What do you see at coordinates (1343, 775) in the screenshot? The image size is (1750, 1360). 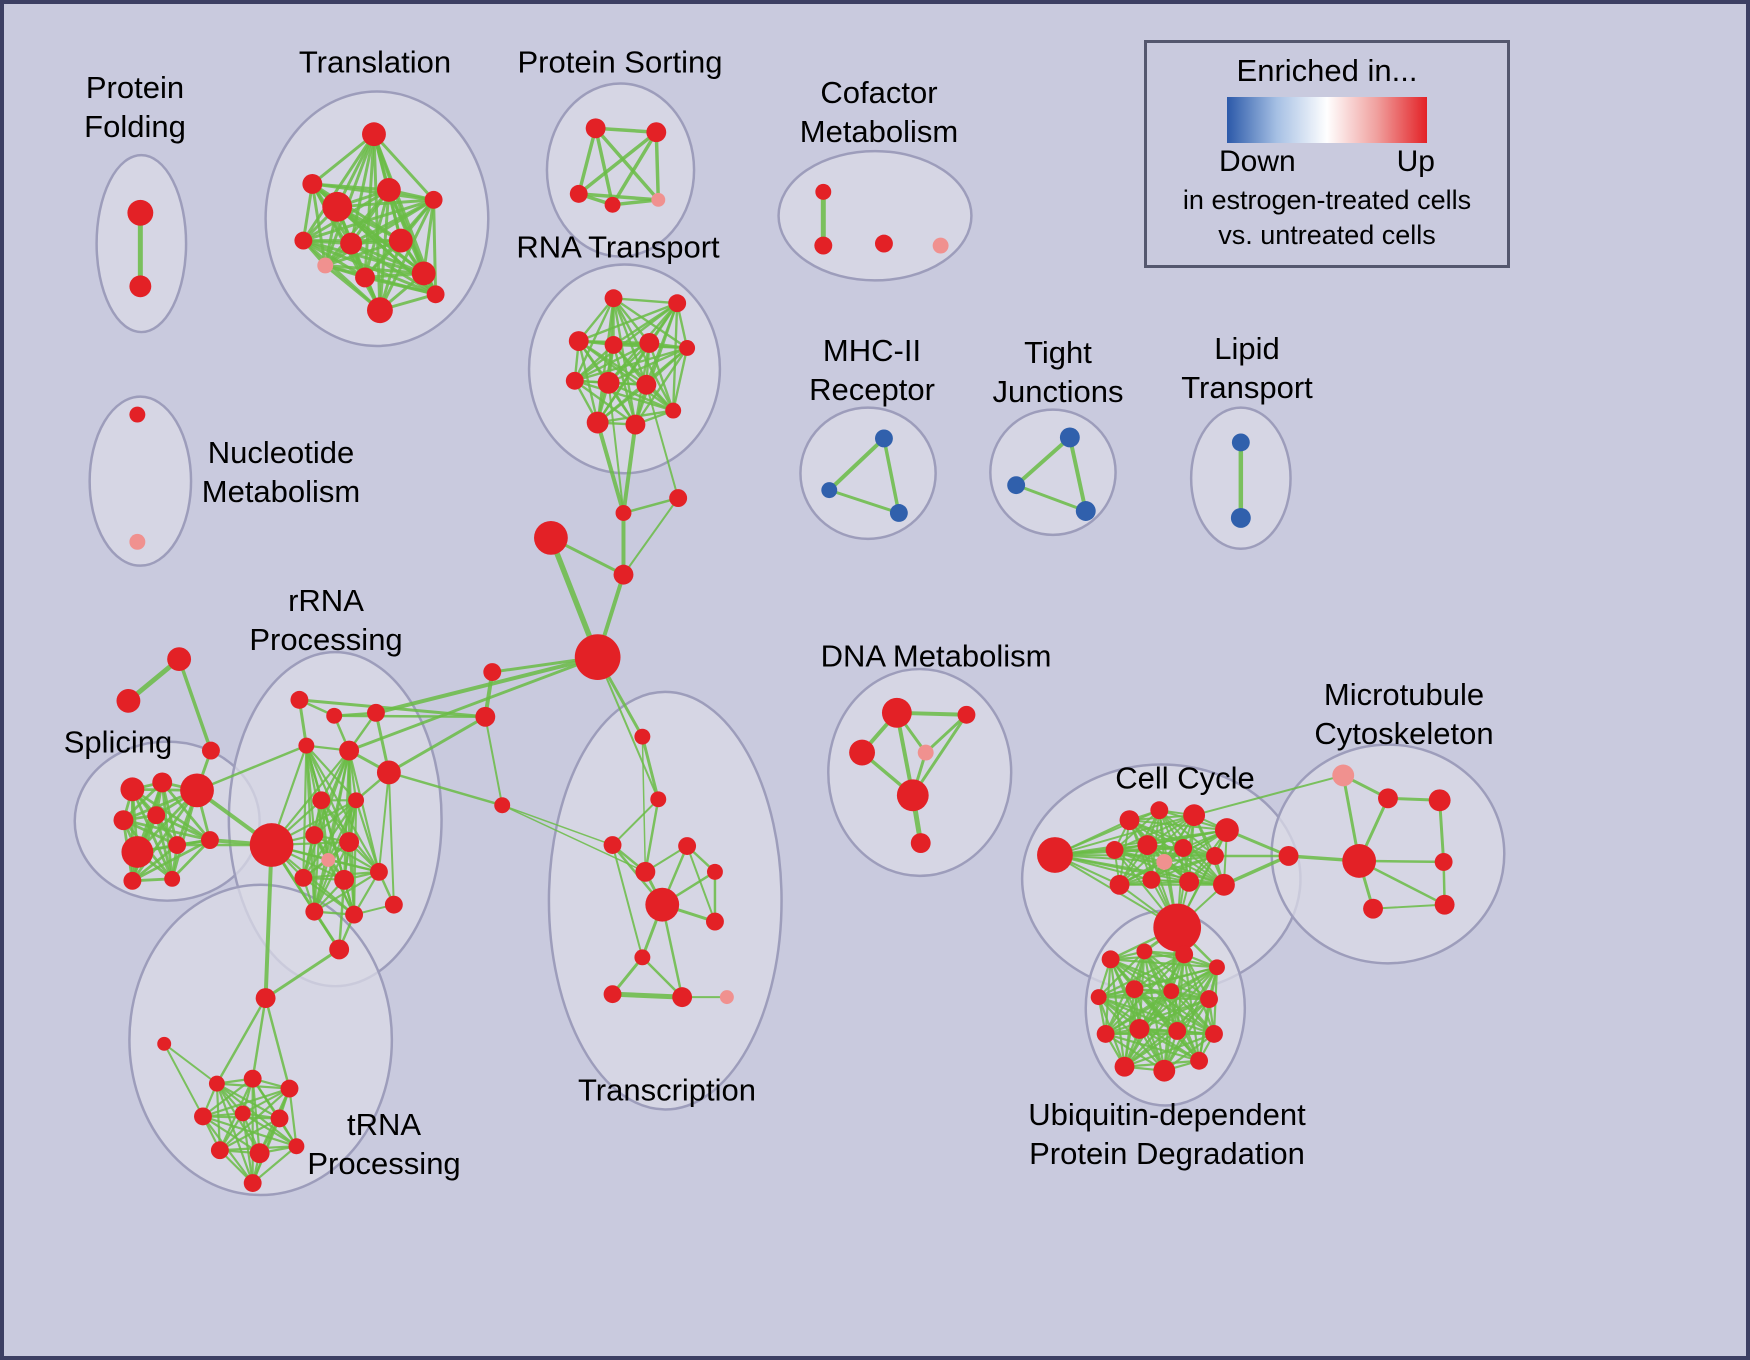 I see `network-node-mt1` at bounding box center [1343, 775].